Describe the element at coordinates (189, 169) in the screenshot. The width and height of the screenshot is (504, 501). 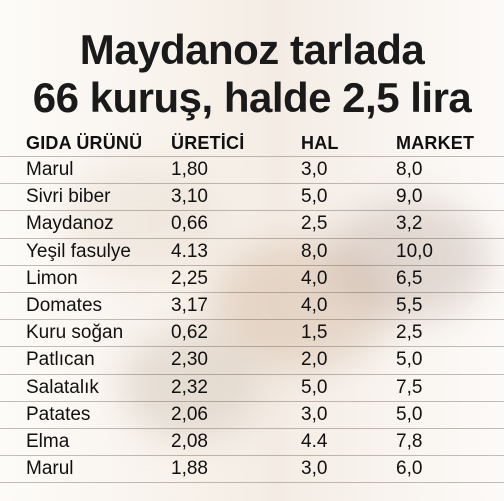
I see `cell-producer-price: 1,80` at that location.